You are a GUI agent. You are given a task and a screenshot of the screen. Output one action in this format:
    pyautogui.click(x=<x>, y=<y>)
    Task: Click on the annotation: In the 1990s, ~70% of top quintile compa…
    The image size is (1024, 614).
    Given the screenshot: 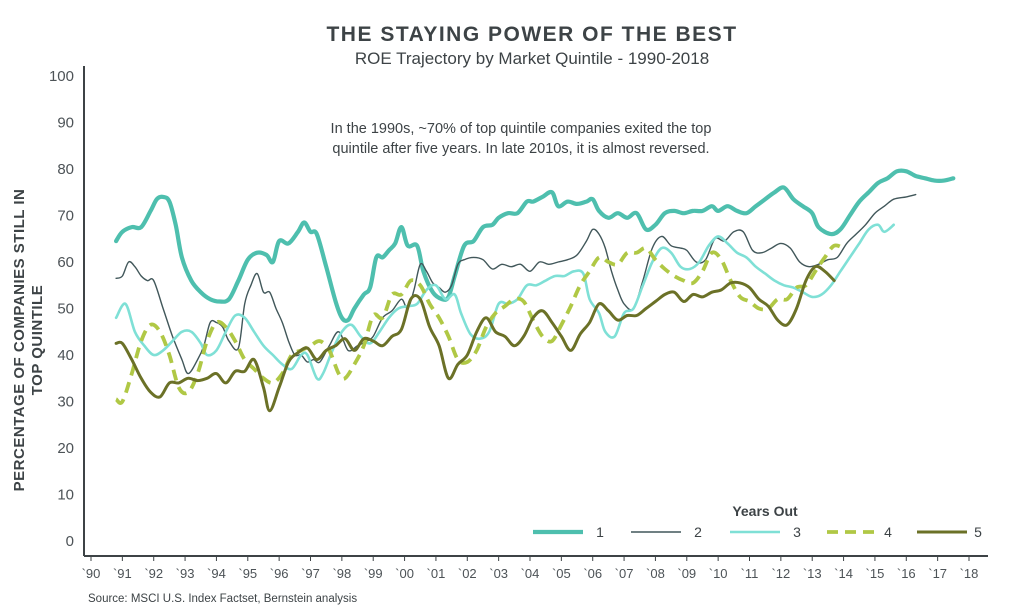 What is the action you would take?
    pyautogui.click(x=521, y=139)
    